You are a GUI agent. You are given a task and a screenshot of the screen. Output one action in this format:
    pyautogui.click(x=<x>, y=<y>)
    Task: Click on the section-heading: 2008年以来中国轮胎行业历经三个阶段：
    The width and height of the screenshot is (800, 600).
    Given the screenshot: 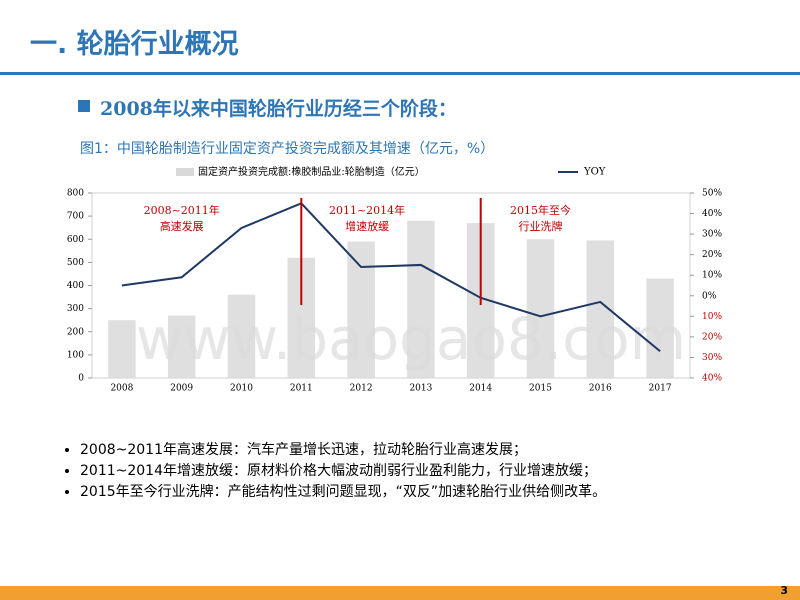 What is the action you would take?
    pyautogui.click(x=278, y=109)
    